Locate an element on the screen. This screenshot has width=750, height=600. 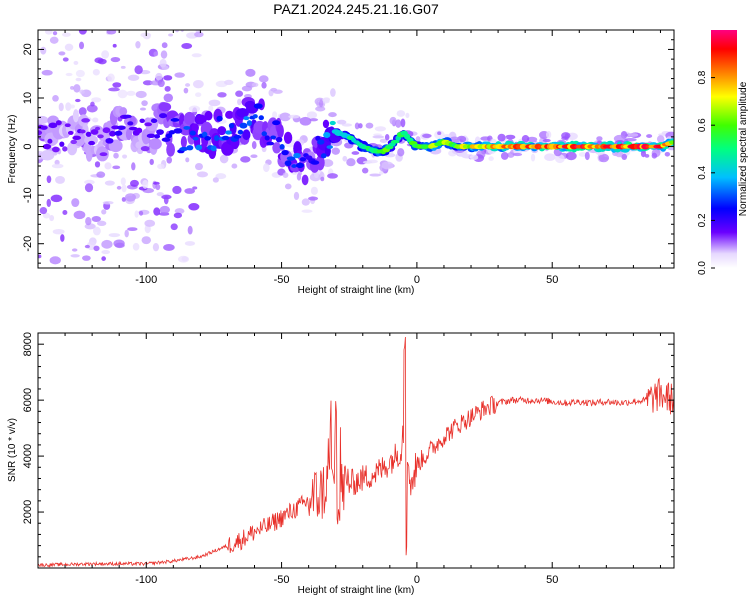
spectrogram-y-tick-label: 20 is located at coordinates (28, 49).